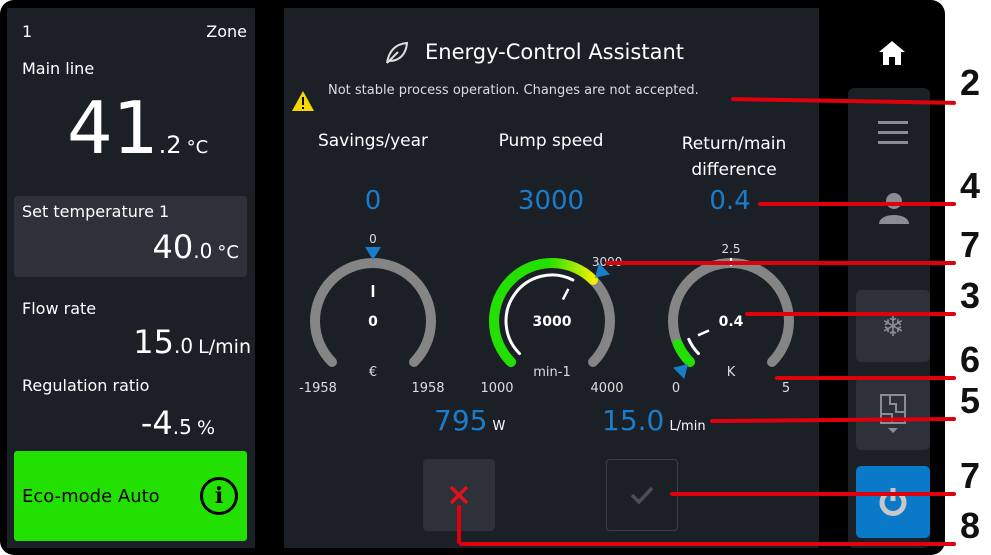 Image resolution: width=991 pixels, height=555 pixels. I want to click on gauge-max-label: 1958, so click(427, 388).